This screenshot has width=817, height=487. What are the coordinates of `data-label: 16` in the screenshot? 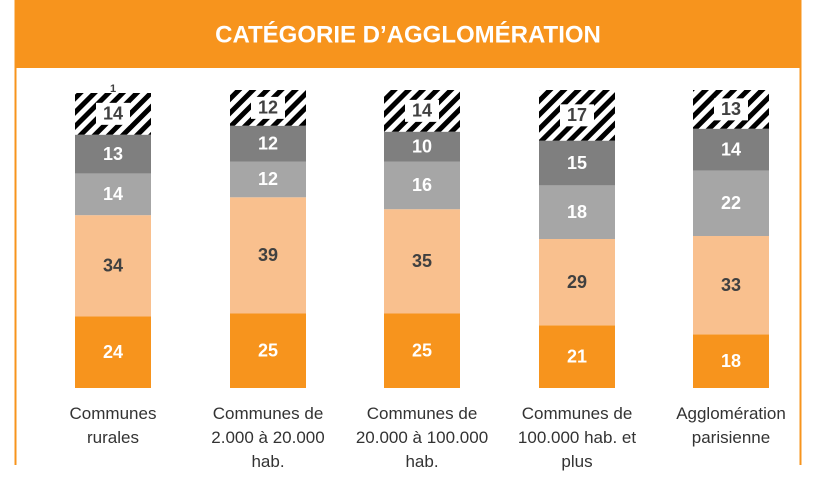 It's located at (422, 185).